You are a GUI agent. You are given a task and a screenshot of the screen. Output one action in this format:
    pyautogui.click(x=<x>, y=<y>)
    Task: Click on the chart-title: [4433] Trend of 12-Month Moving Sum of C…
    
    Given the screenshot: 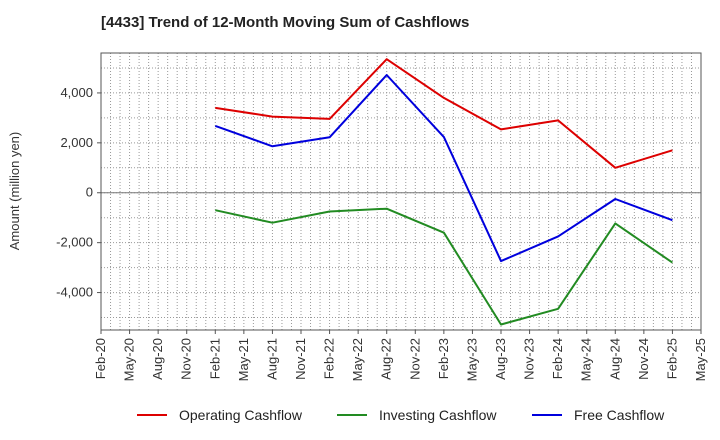 What is the action you would take?
    pyautogui.click(x=285, y=22)
    